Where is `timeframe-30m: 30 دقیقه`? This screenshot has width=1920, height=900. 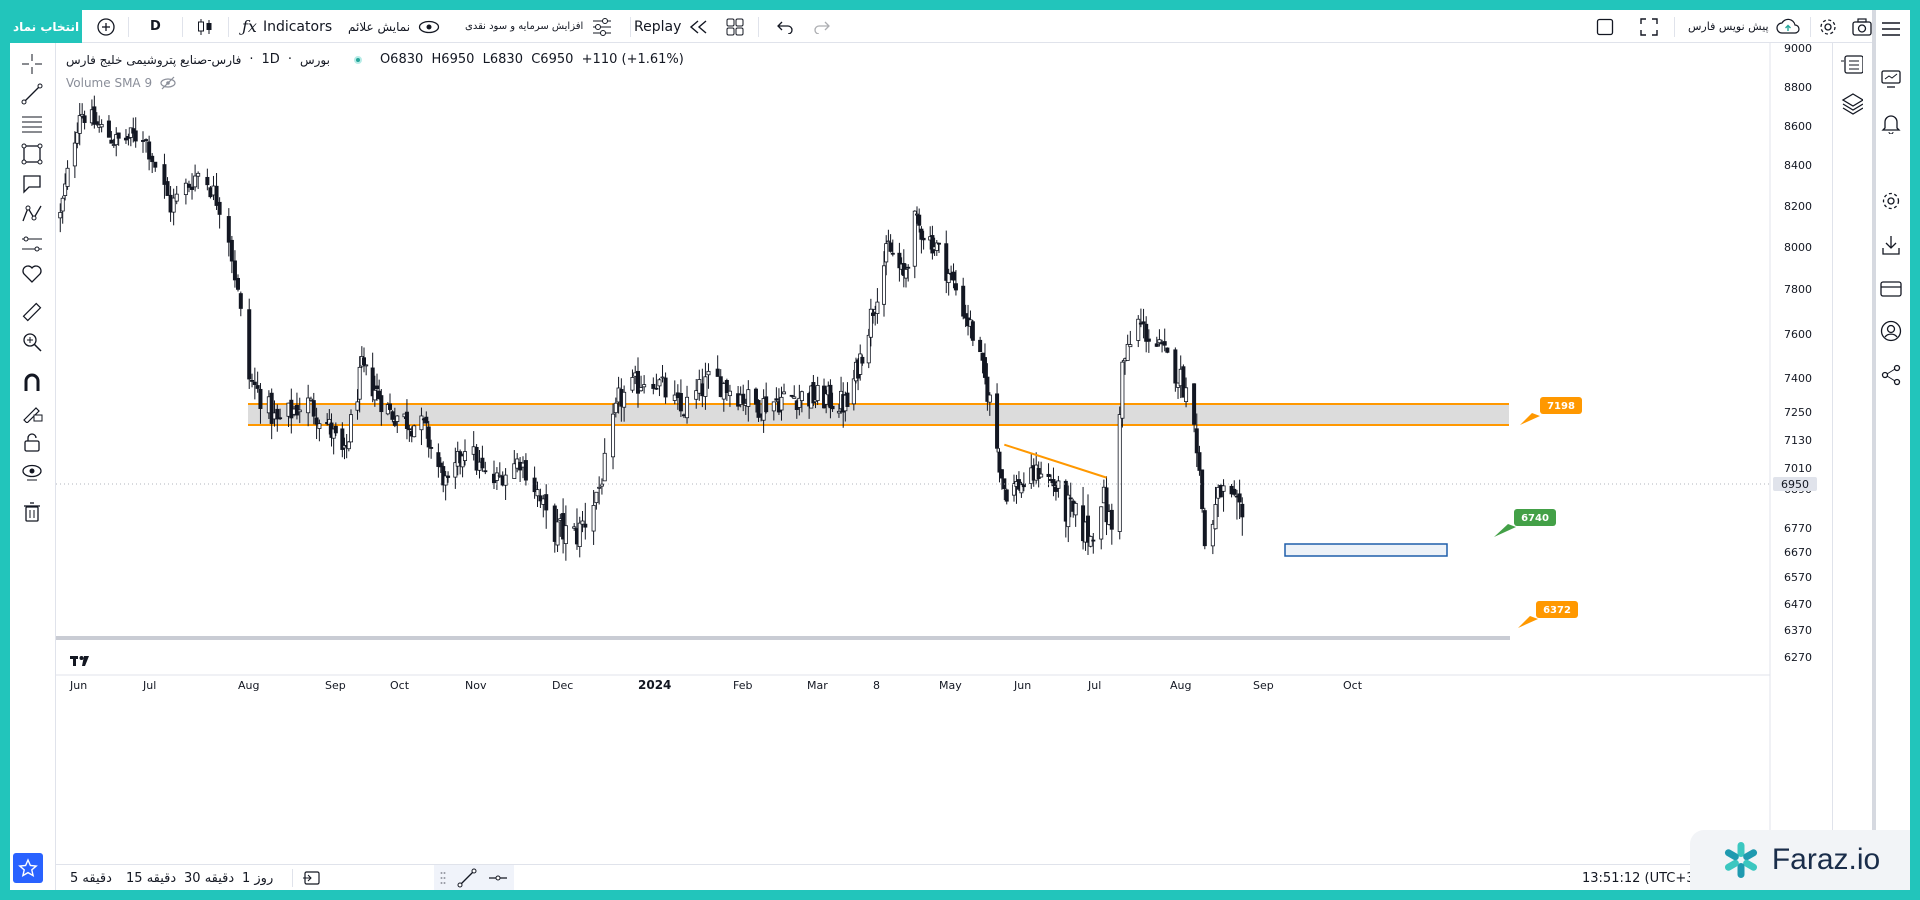 timeframe-30m: 30 دقیقه is located at coordinates (209, 878).